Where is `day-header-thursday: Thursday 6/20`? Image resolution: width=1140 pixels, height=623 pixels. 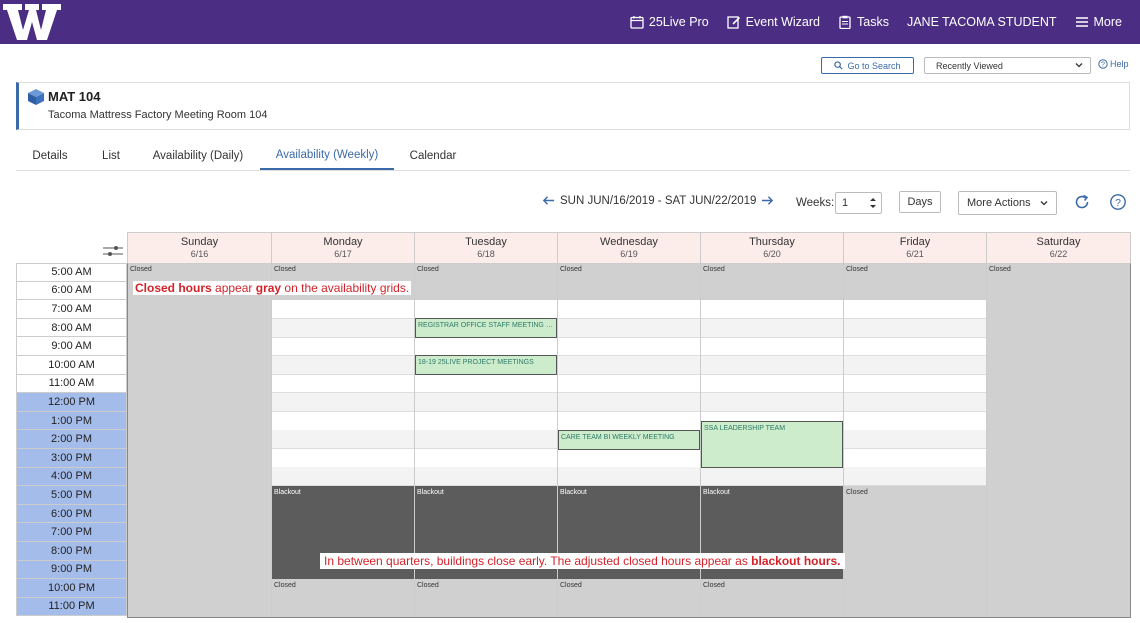 day-header-thursday: Thursday 6/20 is located at coordinates (771, 248).